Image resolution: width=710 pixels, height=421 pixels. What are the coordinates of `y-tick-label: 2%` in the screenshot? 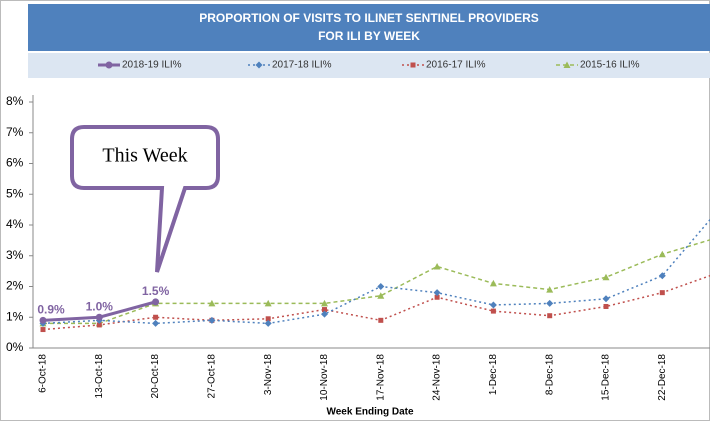 It's located at (15, 286).